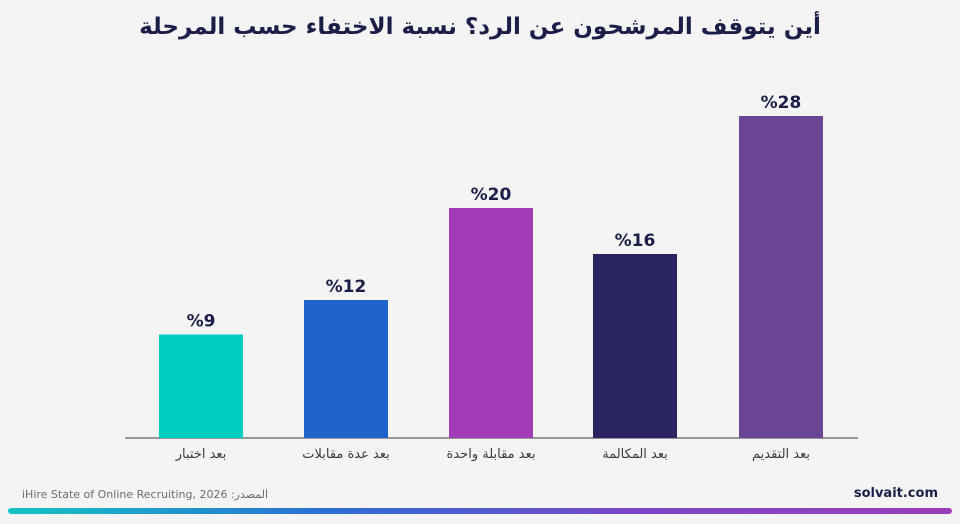  Describe the element at coordinates (635, 241) in the screenshot. I see `data-label: %16` at that location.